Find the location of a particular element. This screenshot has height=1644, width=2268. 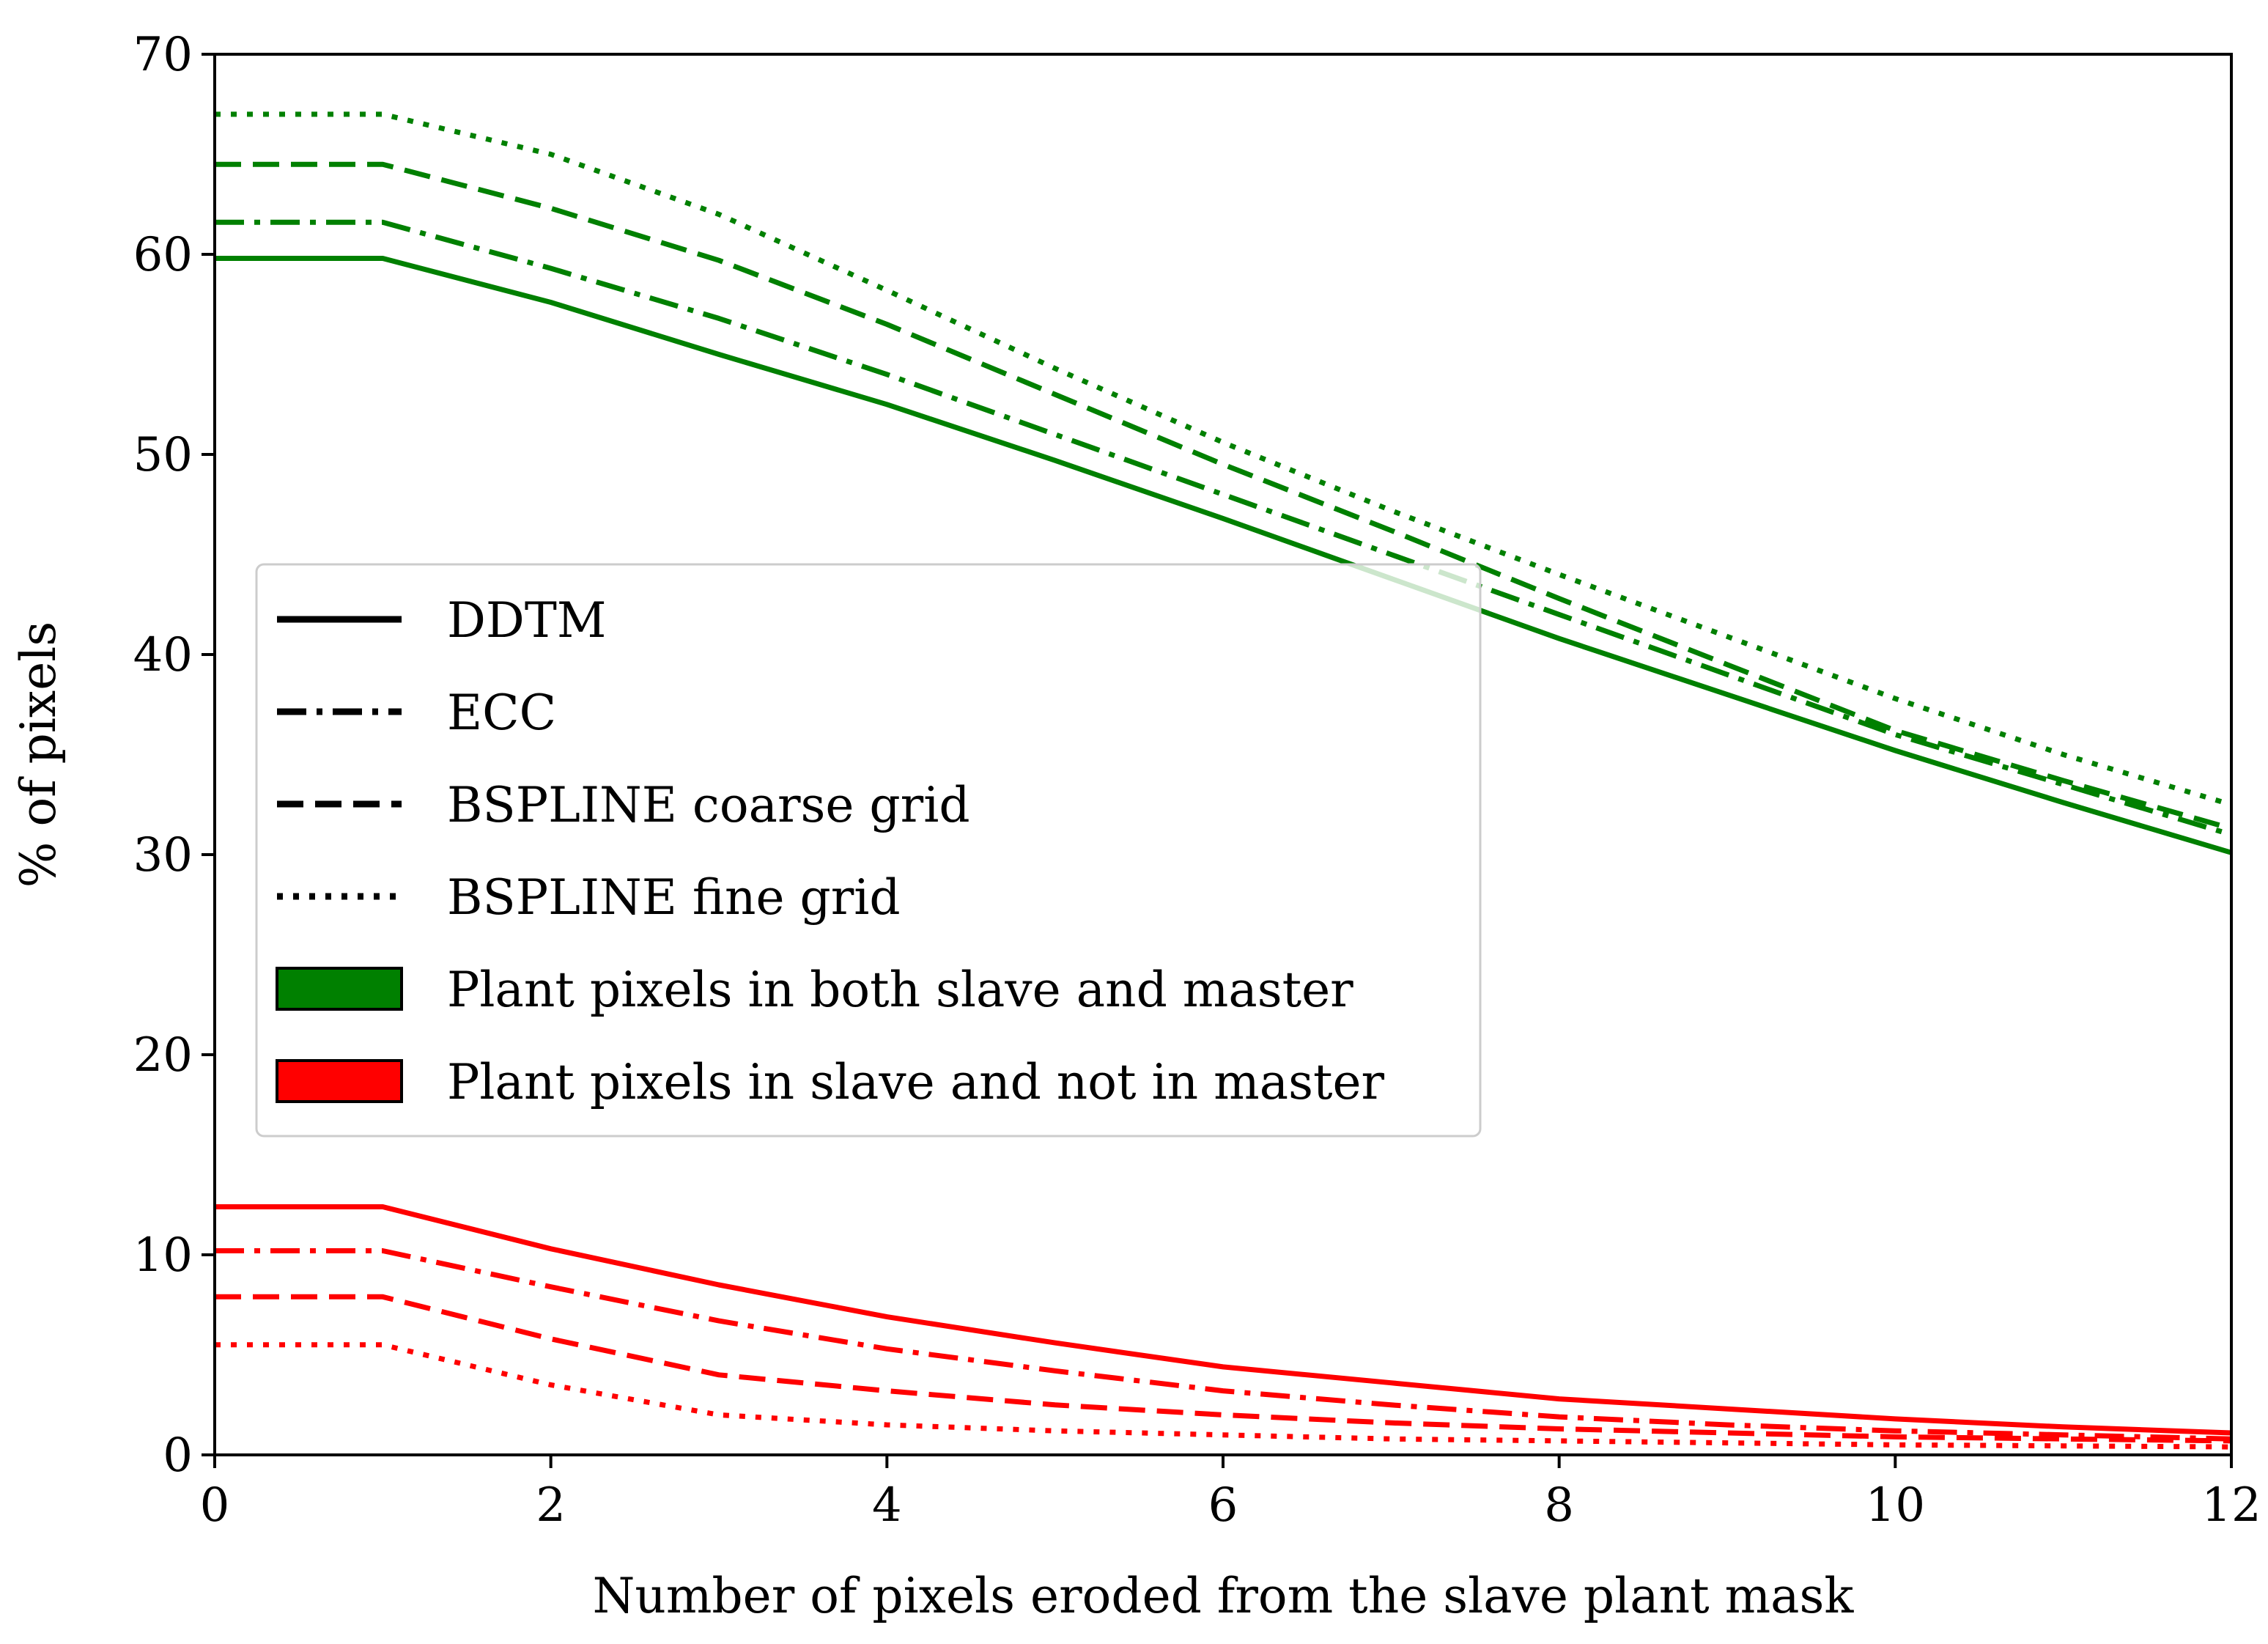

x-tick-label: 0 is located at coordinates (215, 1506).